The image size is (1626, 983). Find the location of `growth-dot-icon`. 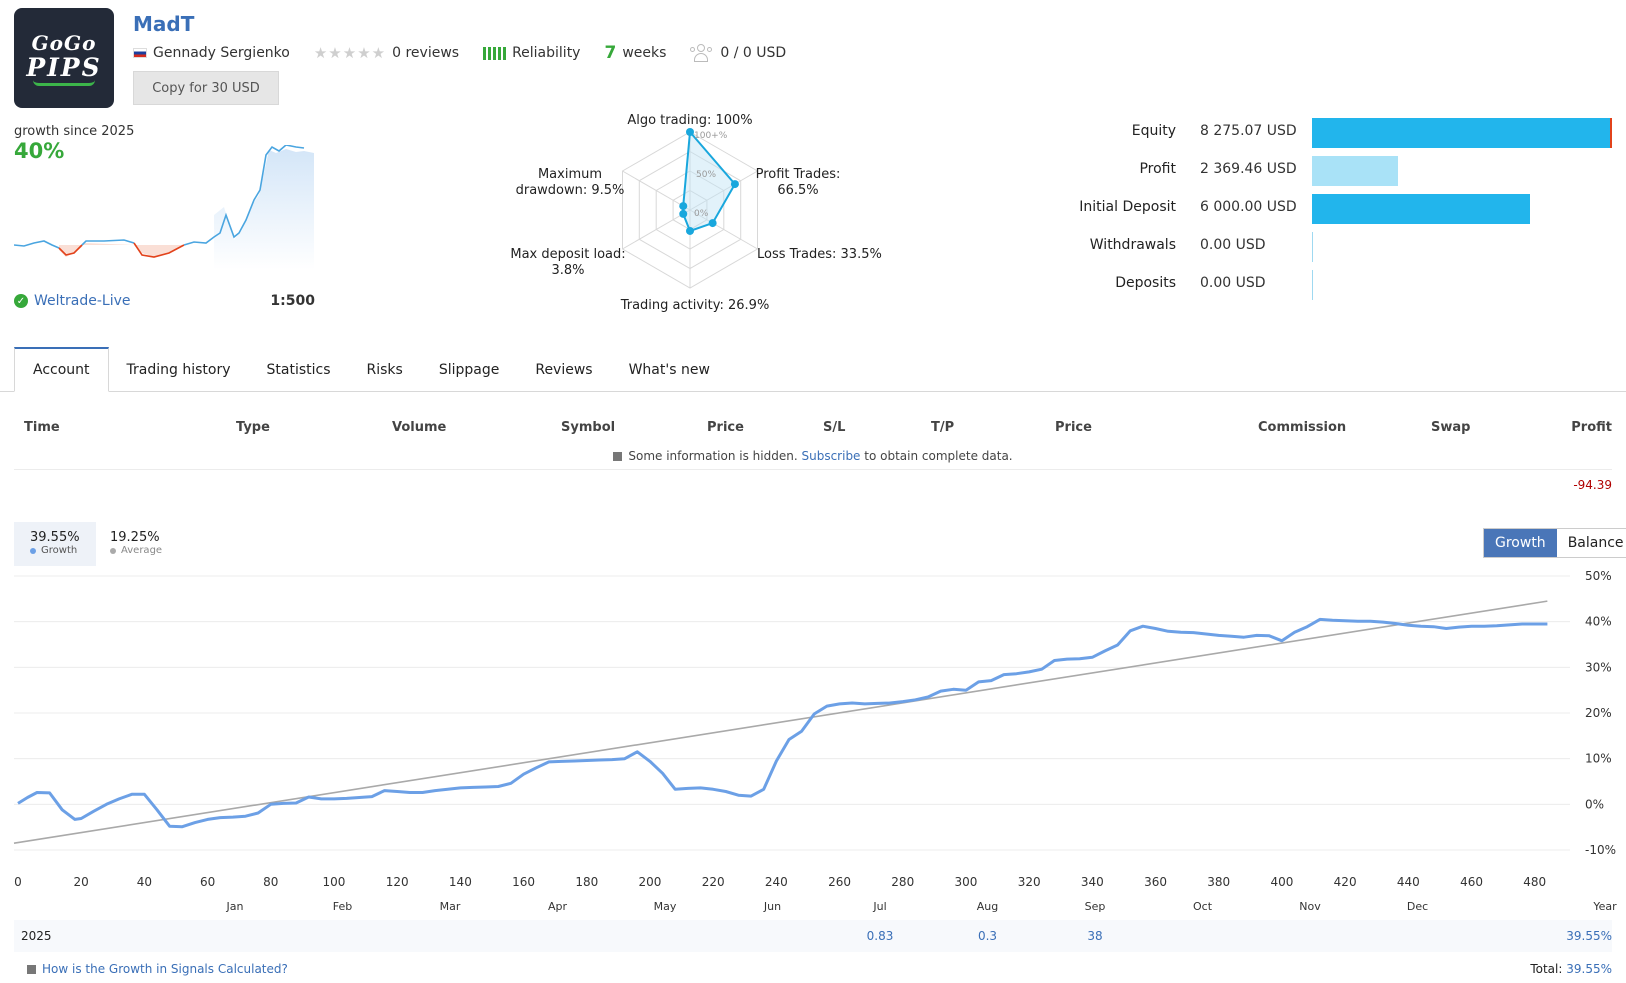

growth-dot-icon is located at coordinates (33, 550).